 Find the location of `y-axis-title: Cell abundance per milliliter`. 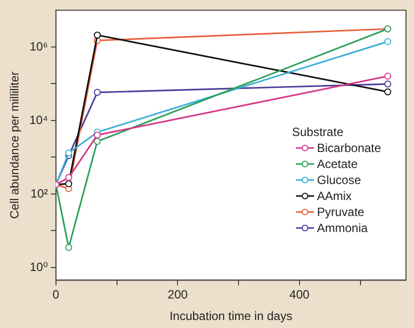

y-axis-title: Cell abundance per milliliter is located at coordinates (15, 145).